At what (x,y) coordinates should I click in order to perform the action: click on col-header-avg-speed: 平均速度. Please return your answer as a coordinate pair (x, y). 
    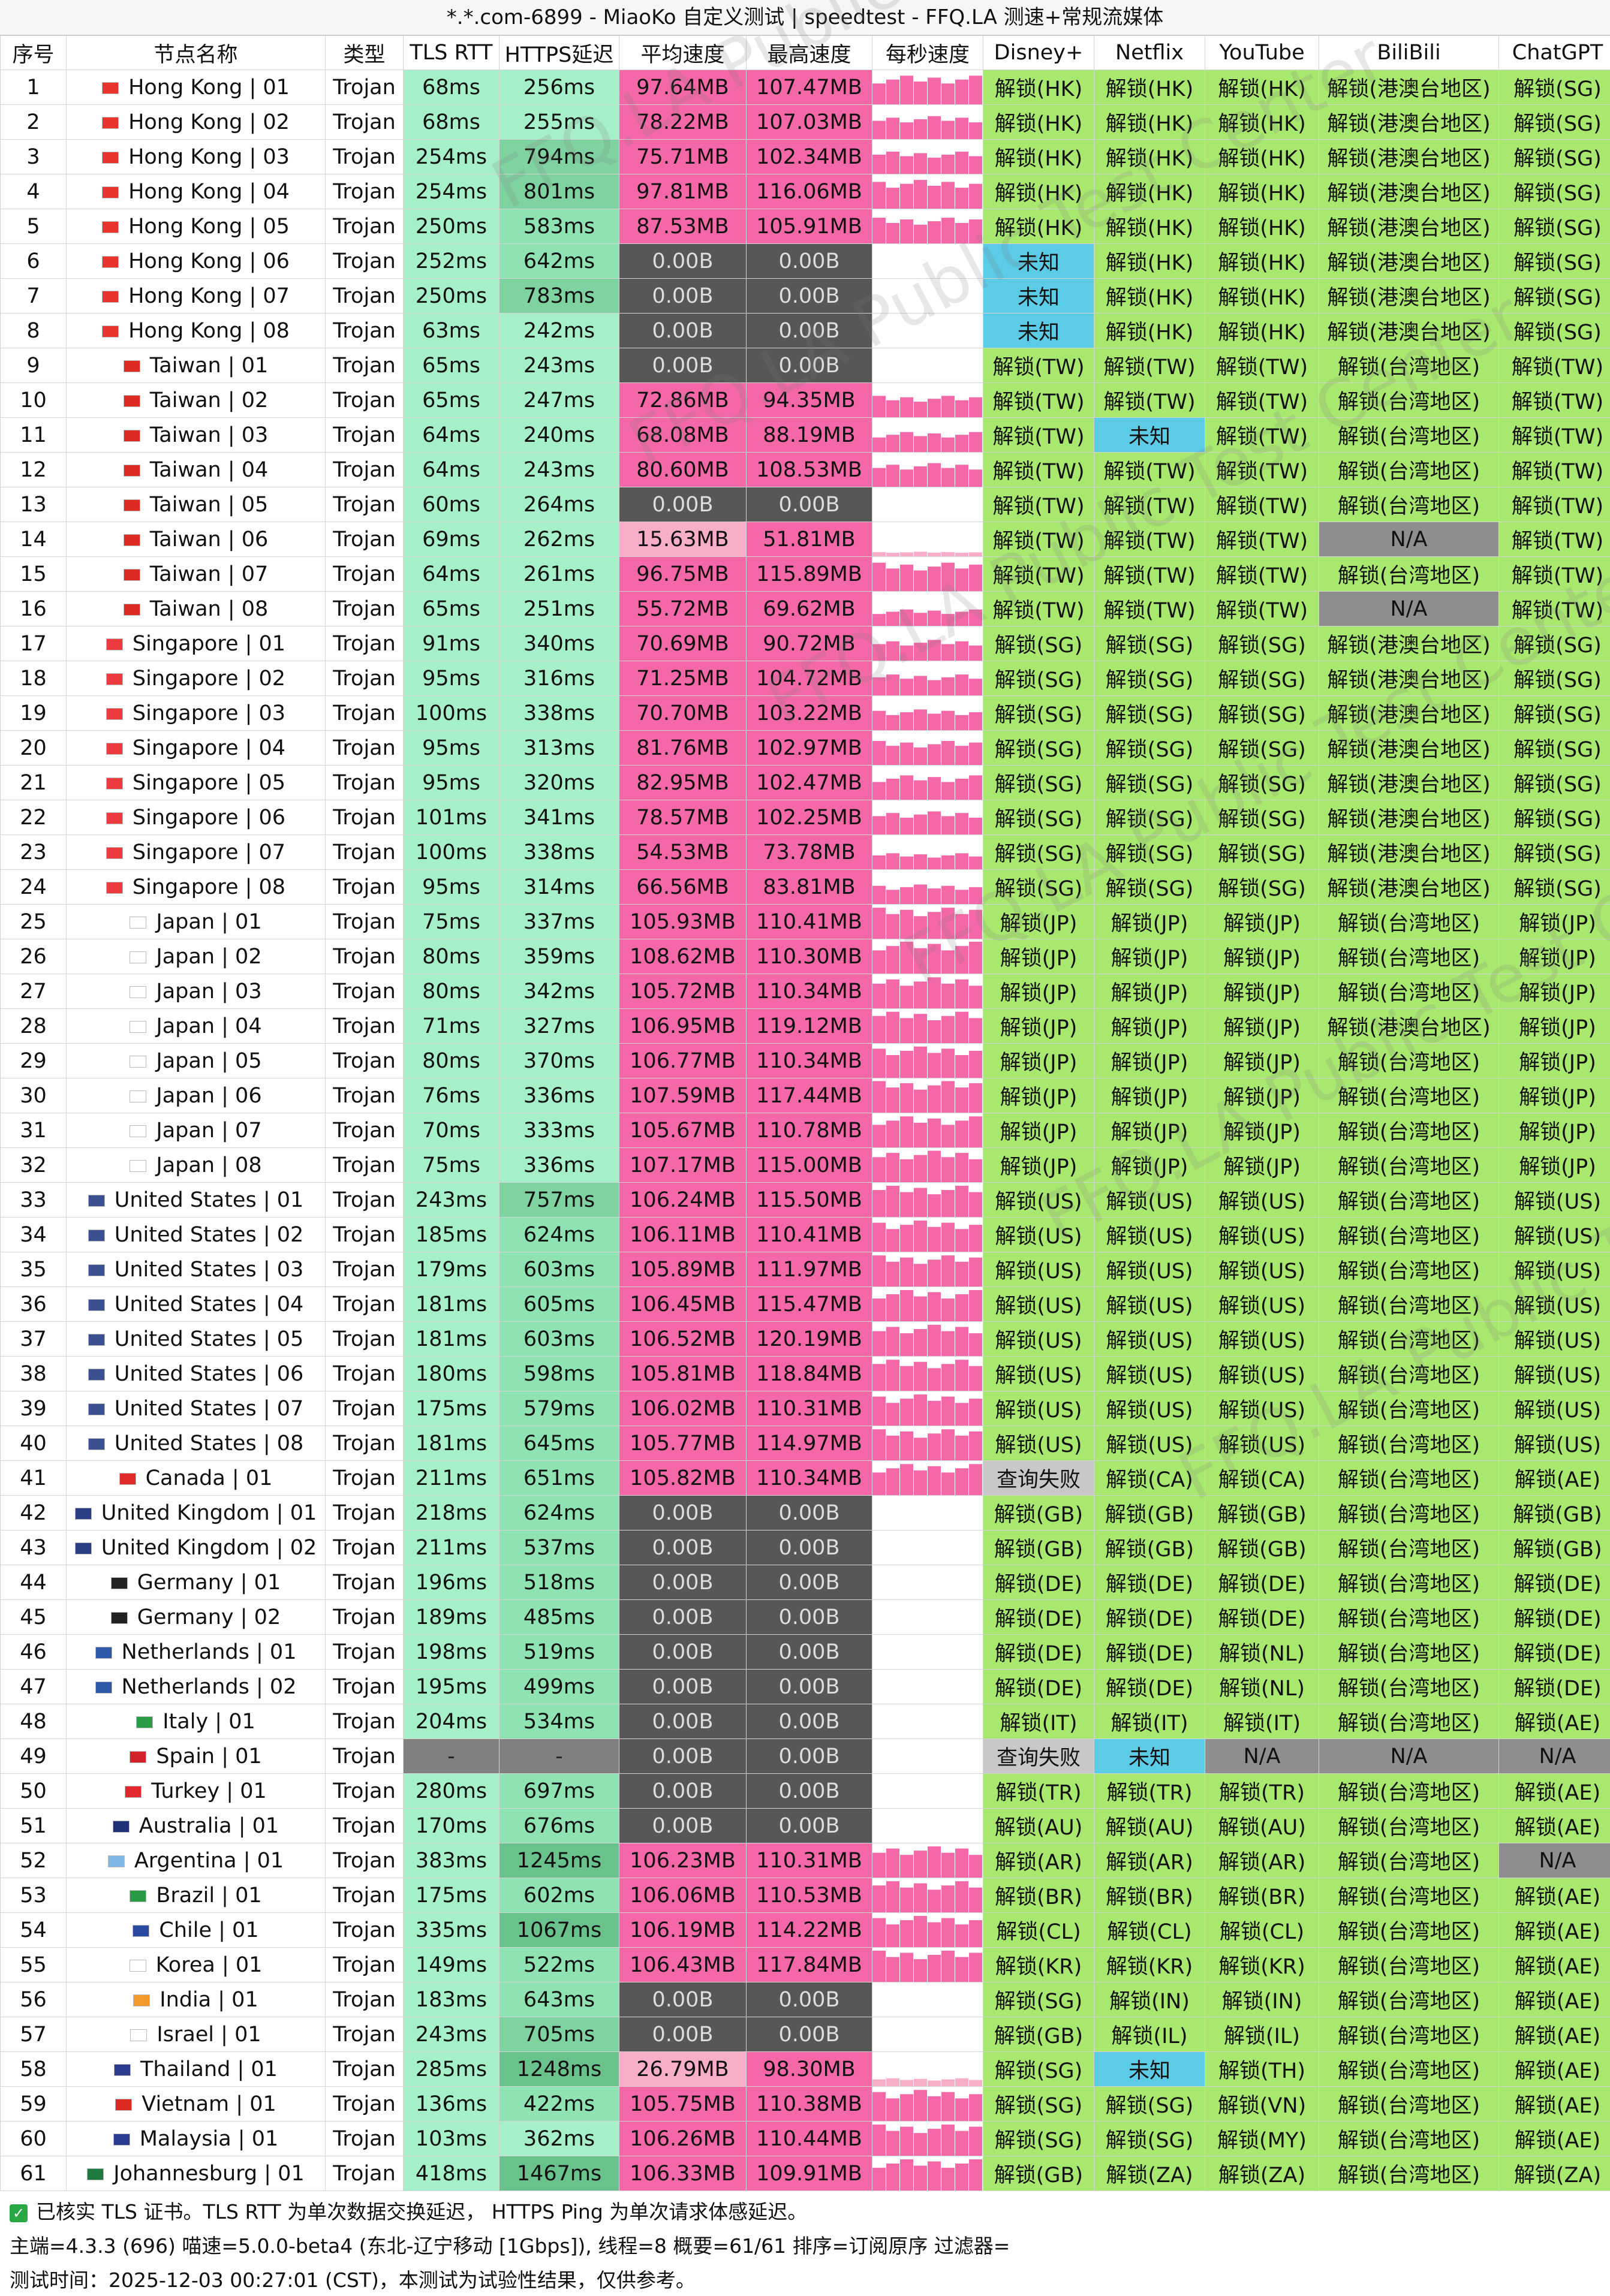
    Looking at the image, I should click on (683, 52).